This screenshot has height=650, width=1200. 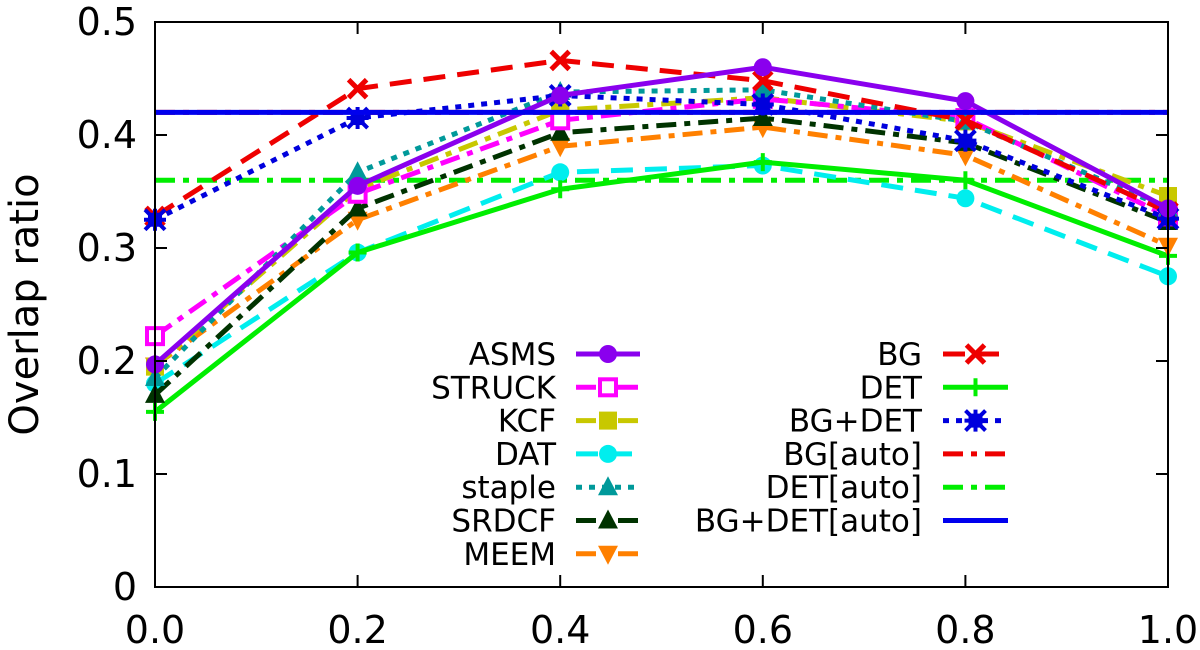 I want to click on legend-marker-meem, so click(x=608, y=555).